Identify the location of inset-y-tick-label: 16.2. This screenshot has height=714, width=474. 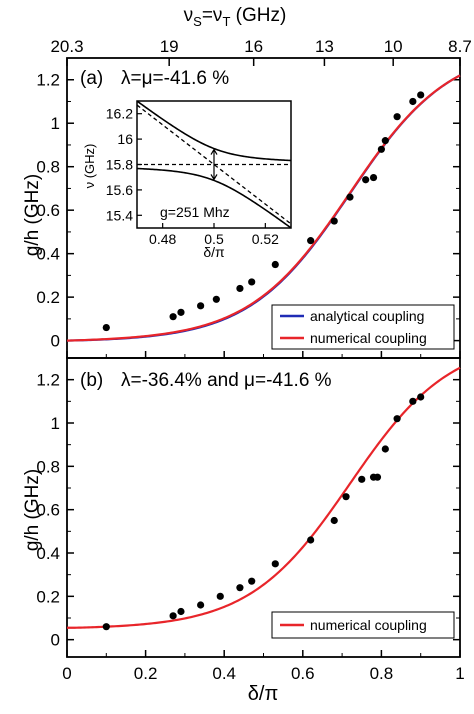
(119, 114).